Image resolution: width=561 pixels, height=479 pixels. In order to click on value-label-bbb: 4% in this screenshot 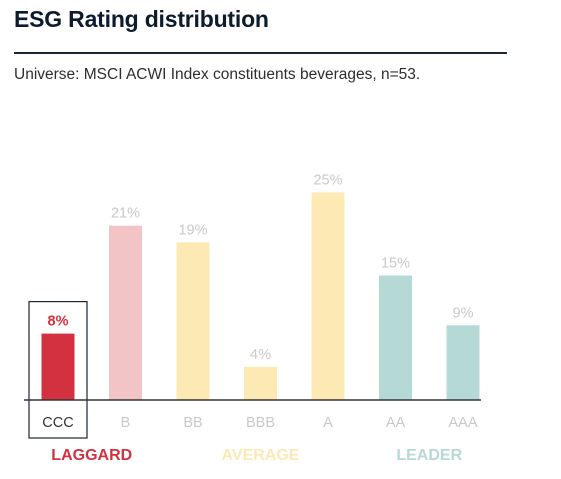, I will do `click(260, 355)`.